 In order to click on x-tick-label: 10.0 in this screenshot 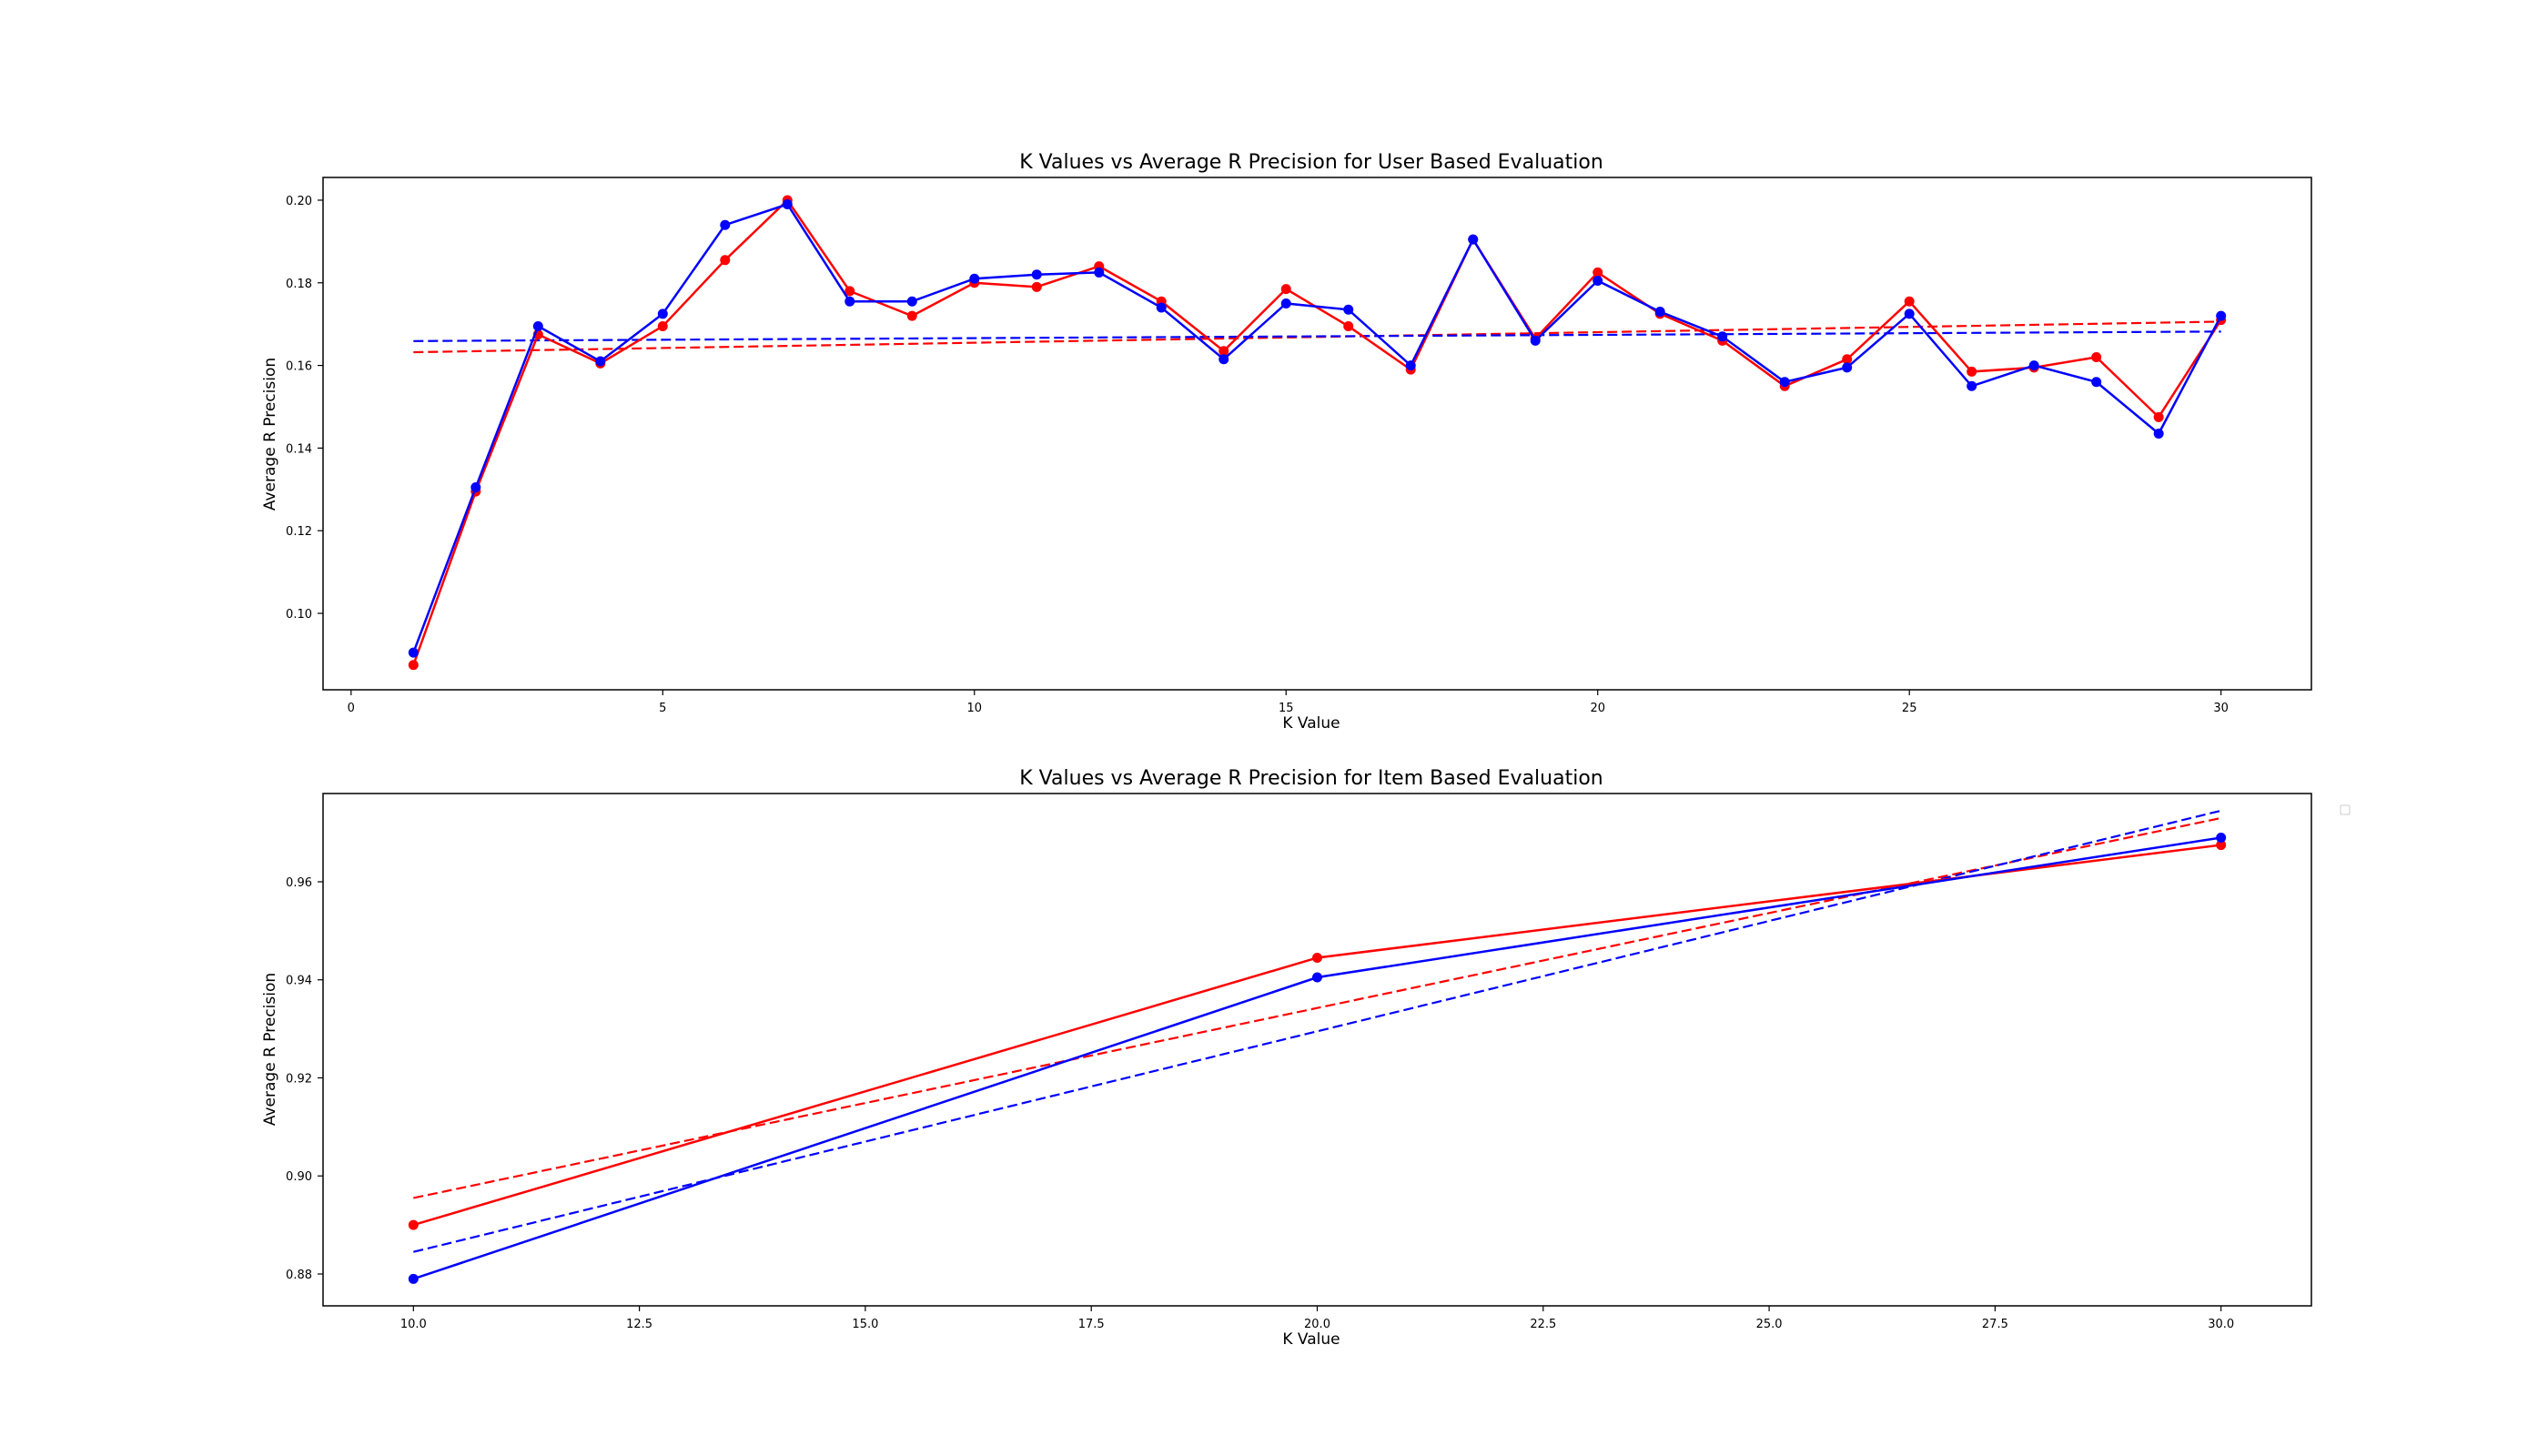, I will do `click(414, 1325)`.